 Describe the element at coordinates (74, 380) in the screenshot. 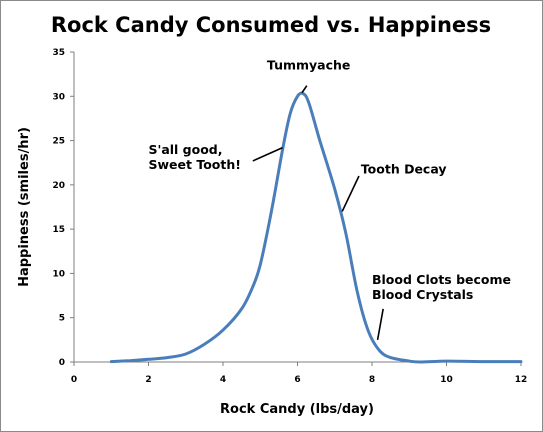

I see `x-tick-label: 0` at that location.